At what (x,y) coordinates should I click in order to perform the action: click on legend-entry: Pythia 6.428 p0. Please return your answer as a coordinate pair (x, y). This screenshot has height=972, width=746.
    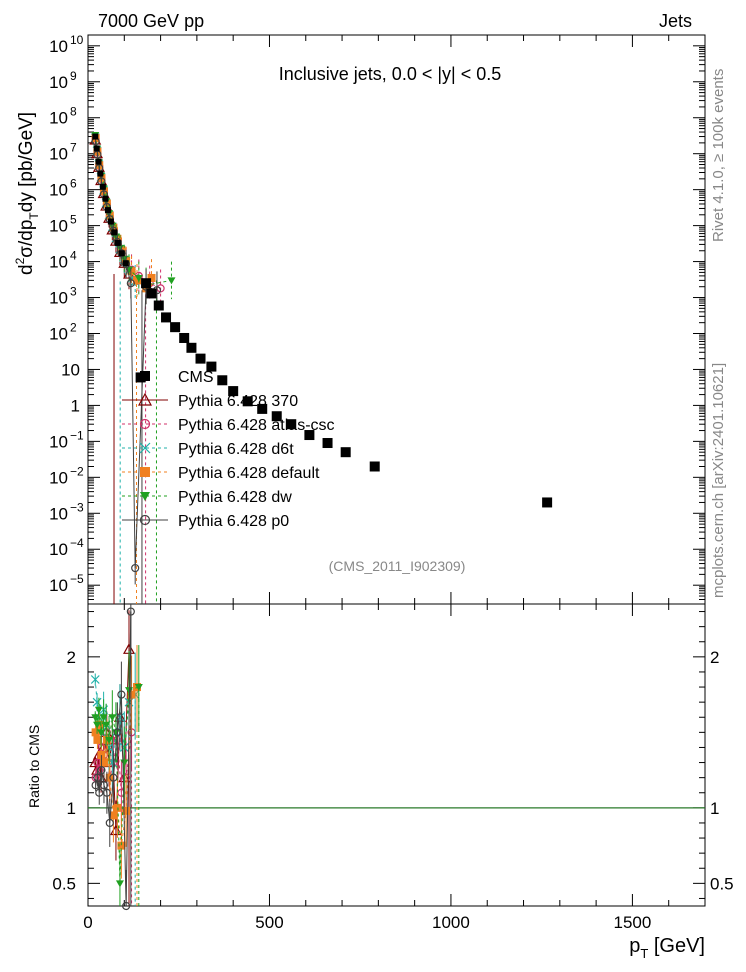
    Looking at the image, I should click on (205, 521).